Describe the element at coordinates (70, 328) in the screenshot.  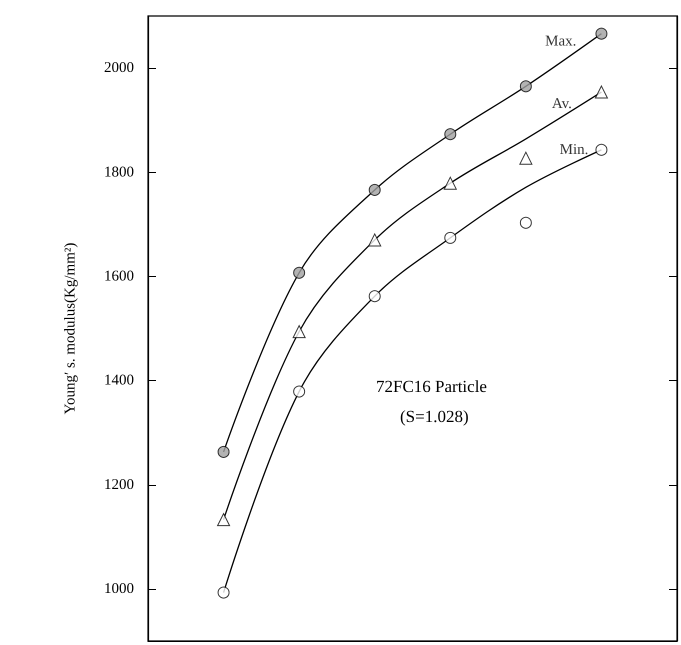
I see `y-axis-title: Young′ s. modulus(Kg/mm²)` at that location.